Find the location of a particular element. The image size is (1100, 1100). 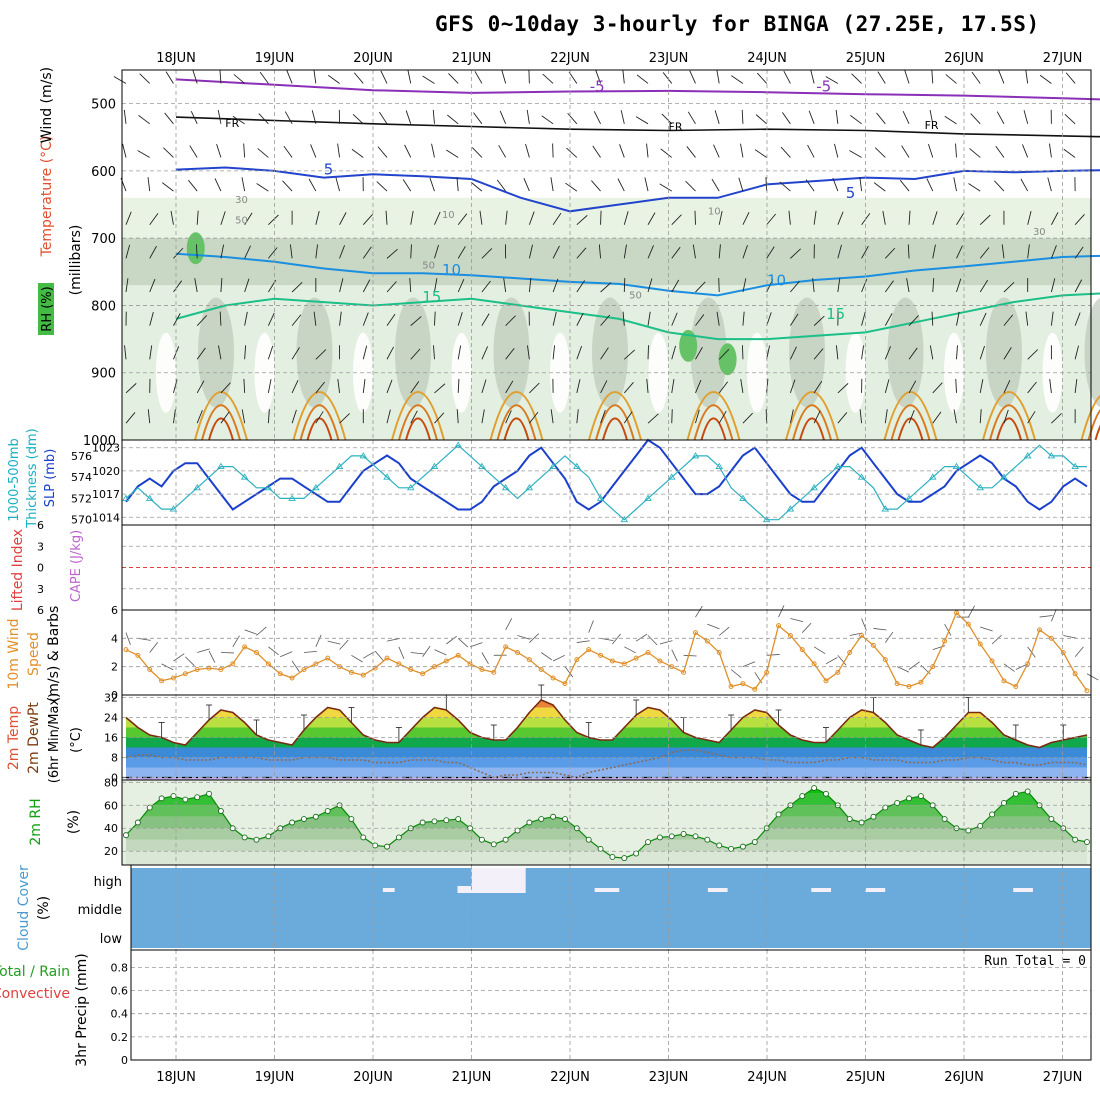

top-date-label: 19JUN is located at coordinates (275, 58).